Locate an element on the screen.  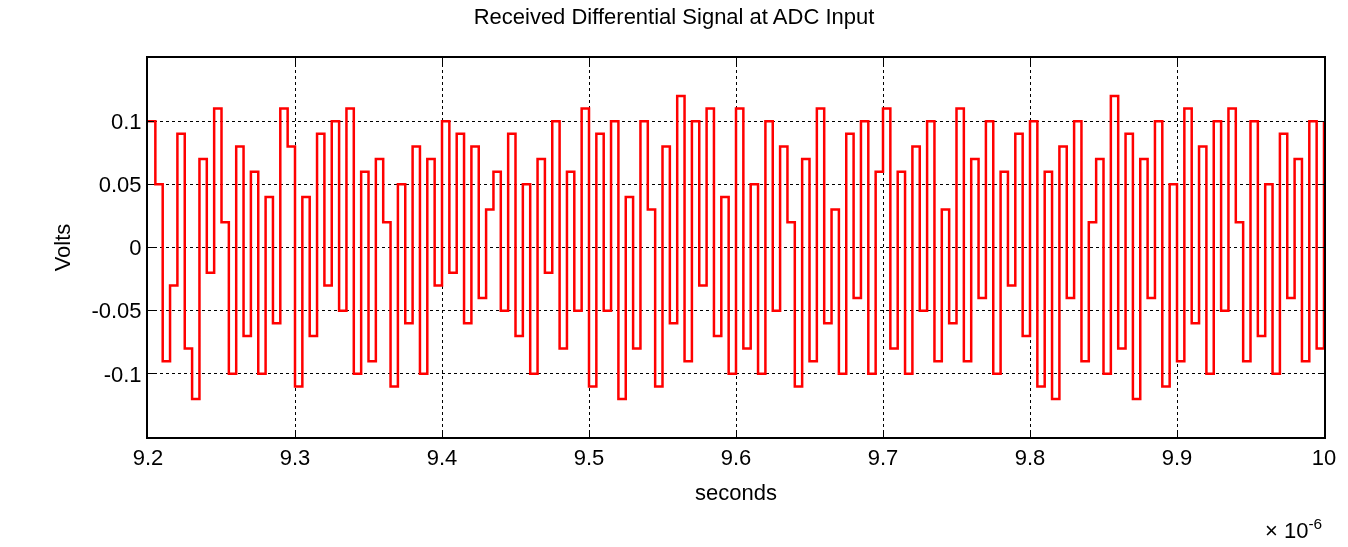
x-tick-label: 9.7 is located at coordinates (883, 458).